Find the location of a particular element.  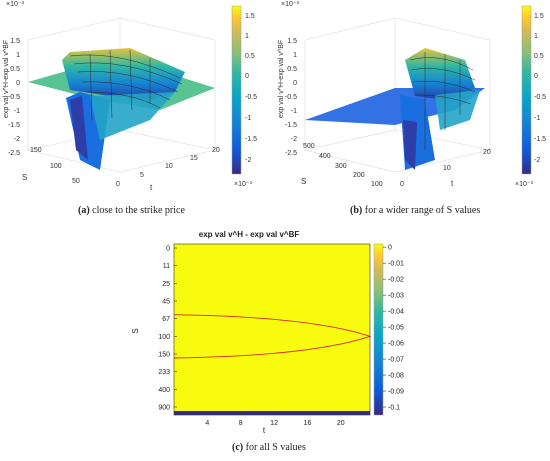

colorbar-tick-label: -0.03 is located at coordinates (396, 296).